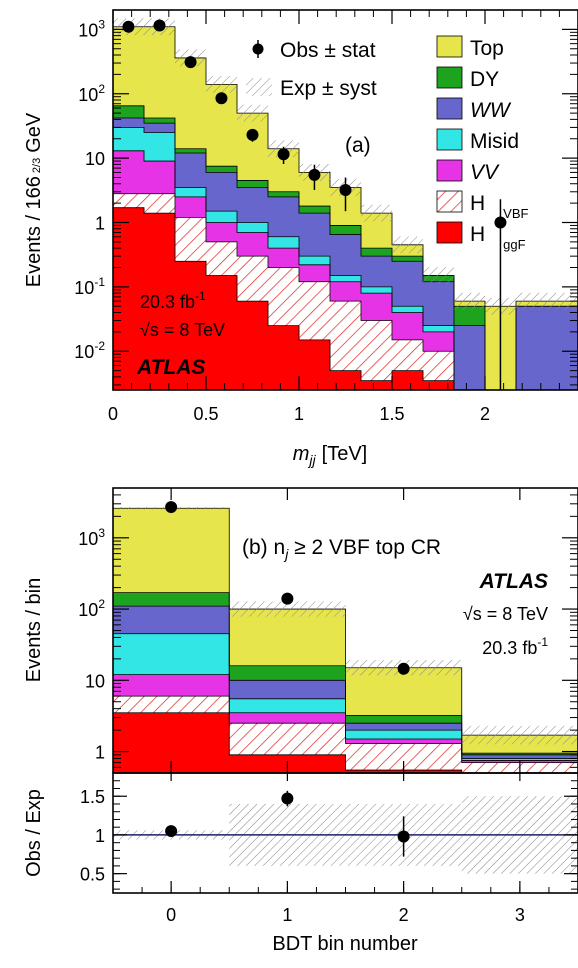 The width and height of the screenshot is (578, 968). I want to click on bottom-xlabel: BDT bin number, so click(345, 944).